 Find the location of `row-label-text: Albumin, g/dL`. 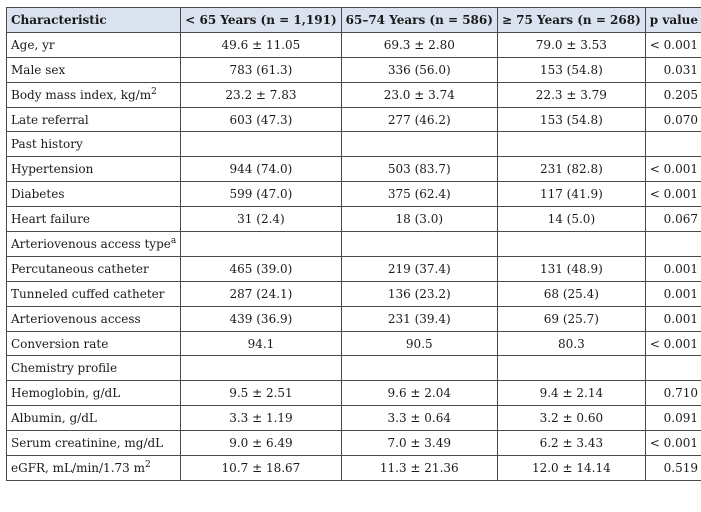

row-label-text: Albumin, g/dL is located at coordinates (54, 418).